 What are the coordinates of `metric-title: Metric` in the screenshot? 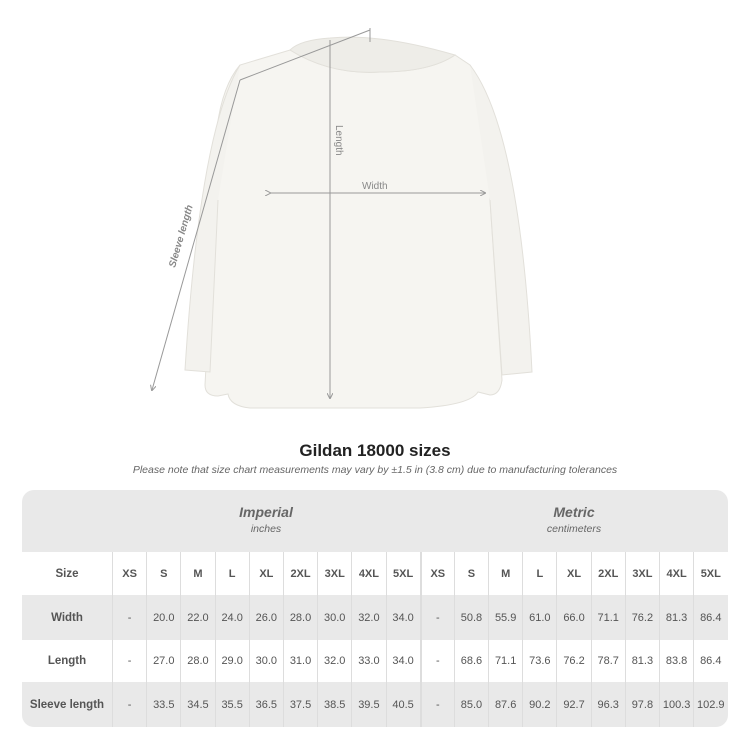 It's located at (574, 512).